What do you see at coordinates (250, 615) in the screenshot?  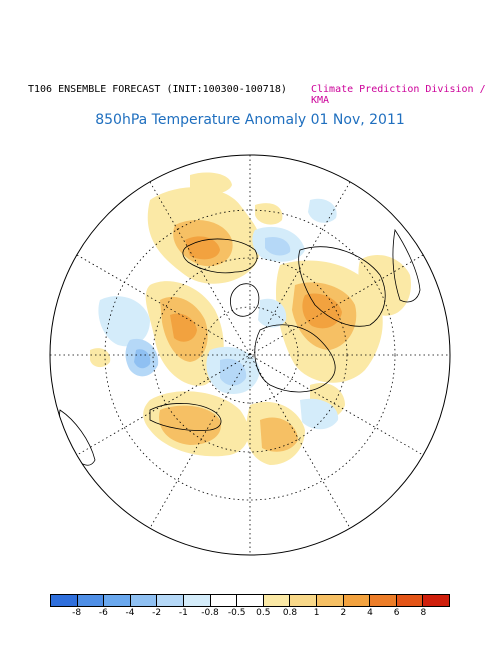 I see `colorbar-labels: -8 -6 -4 -2 -1 -0.8 -0.5 0.5 0.8 1 2 4 6 8` at bounding box center [250, 615].